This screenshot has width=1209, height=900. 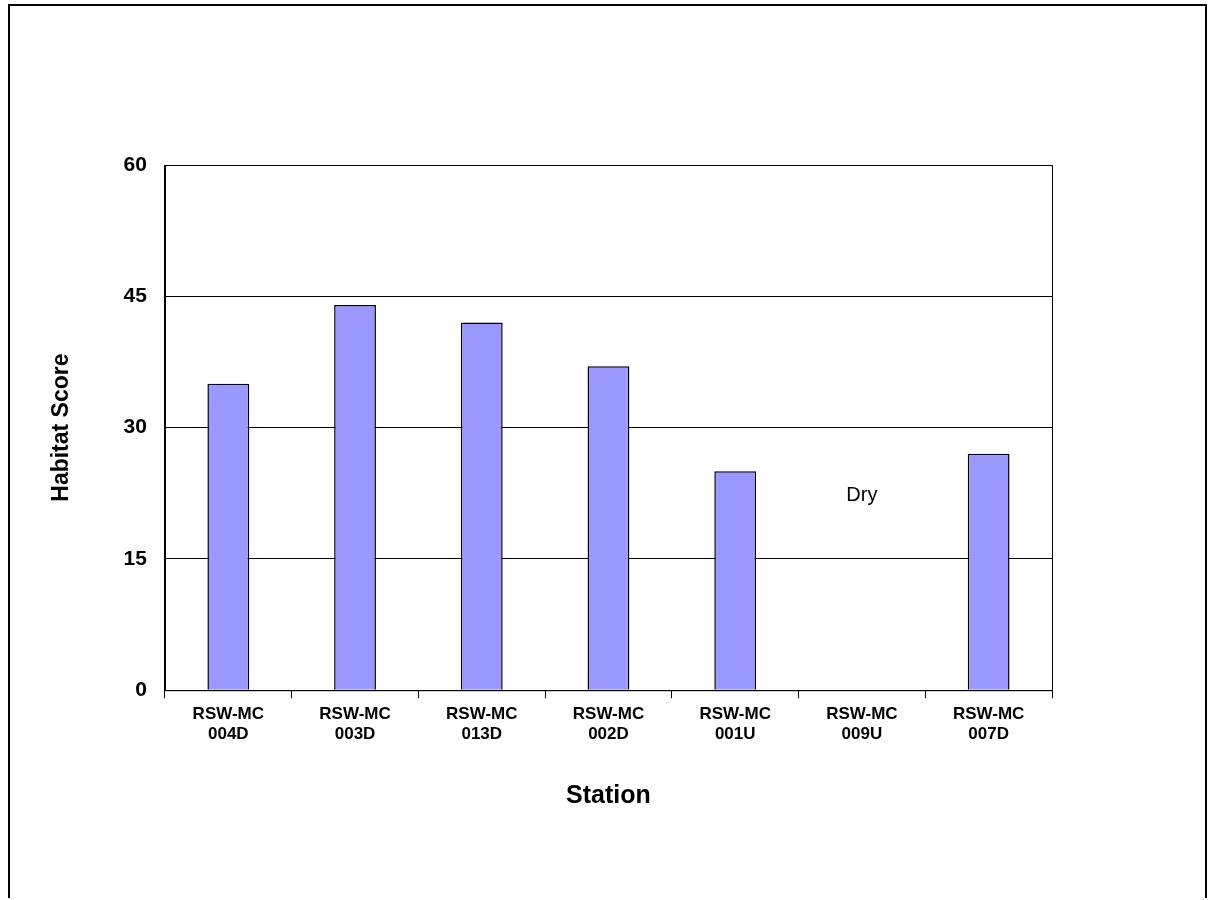 What do you see at coordinates (355, 724) in the screenshot?
I see `x-tick-label: RSW-MC 003D` at bounding box center [355, 724].